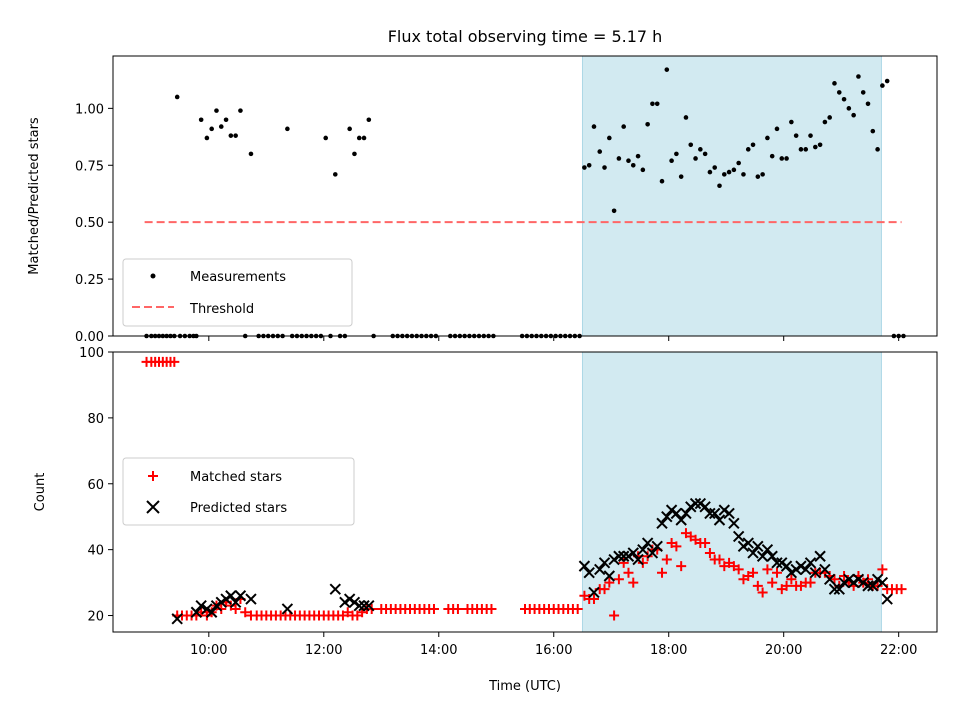 Image resolution: width=960 pixels, height=720 pixels. What do you see at coordinates (237, 292) in the screenshot?
I see `top-legend: Measurements Threshold` at bounding box center [237, 292].